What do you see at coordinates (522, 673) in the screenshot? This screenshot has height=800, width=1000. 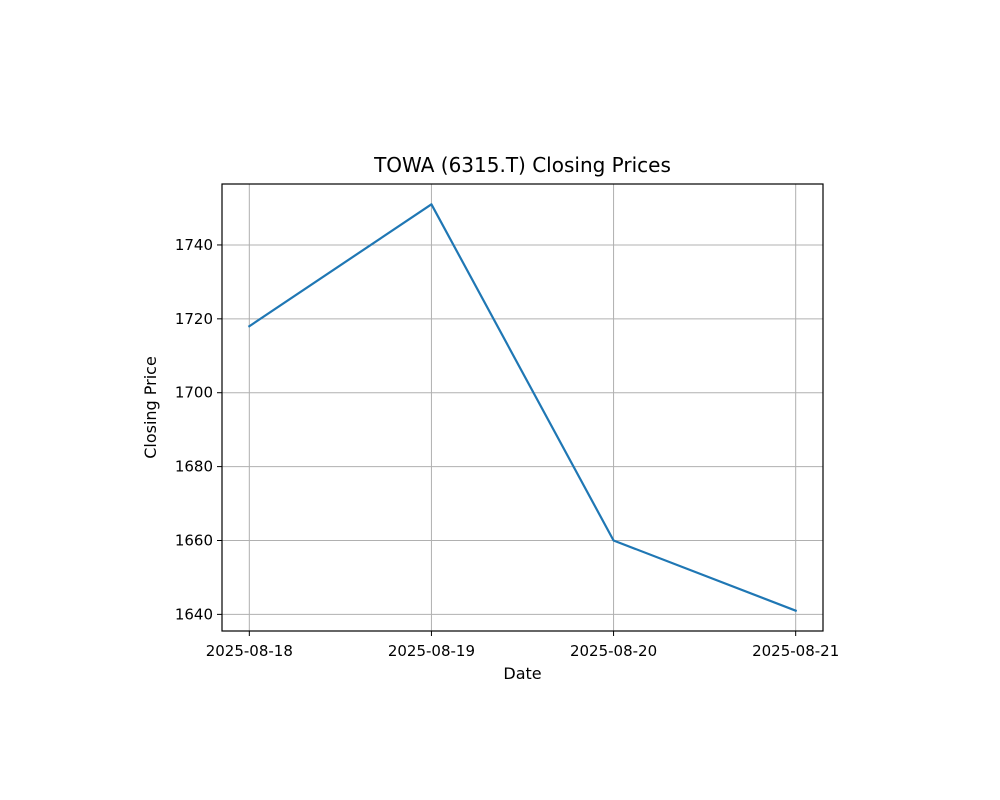 I see `x-axis-label: Date` at bounding box center [522, 673].